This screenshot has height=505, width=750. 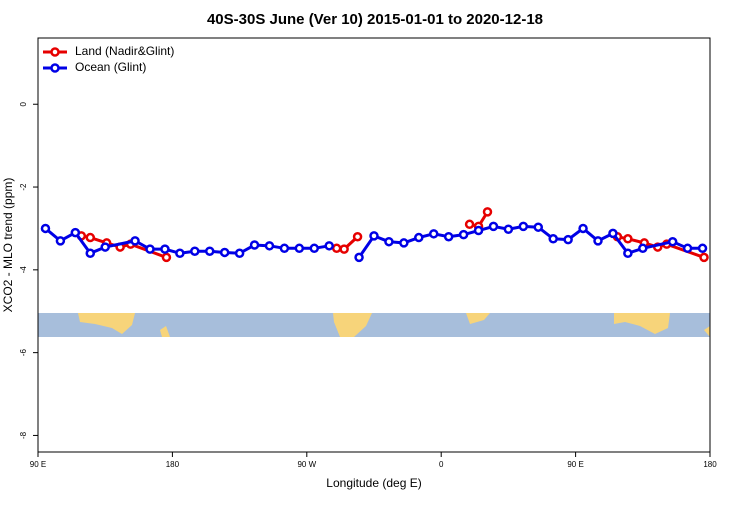 I want to click on series-line, so click(x=373, y=241).